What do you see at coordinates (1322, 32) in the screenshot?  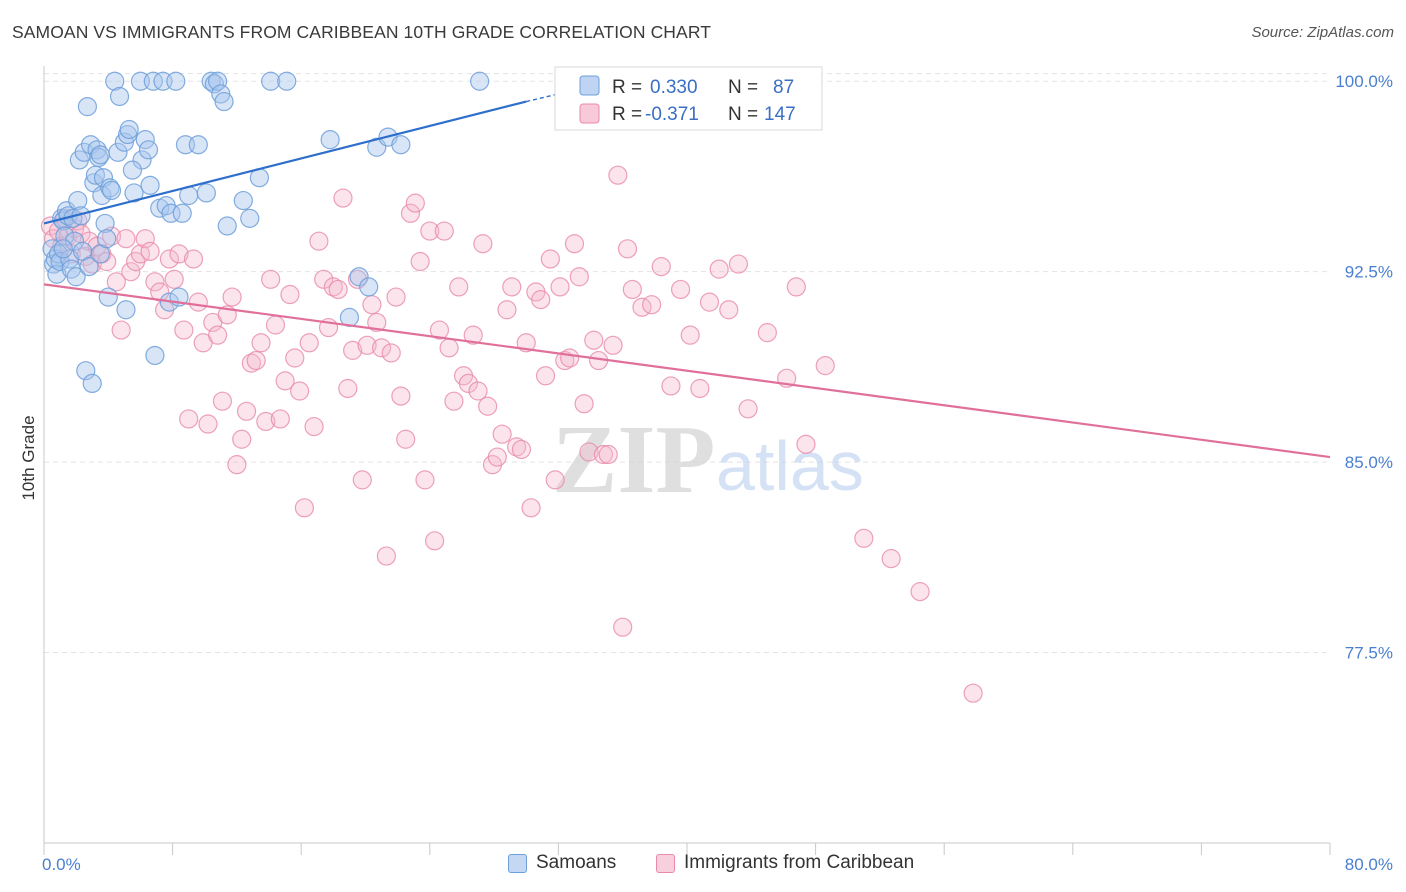 I see `chart-source: Source: ZipAtlas.com` at bounding box center [1322, 32].